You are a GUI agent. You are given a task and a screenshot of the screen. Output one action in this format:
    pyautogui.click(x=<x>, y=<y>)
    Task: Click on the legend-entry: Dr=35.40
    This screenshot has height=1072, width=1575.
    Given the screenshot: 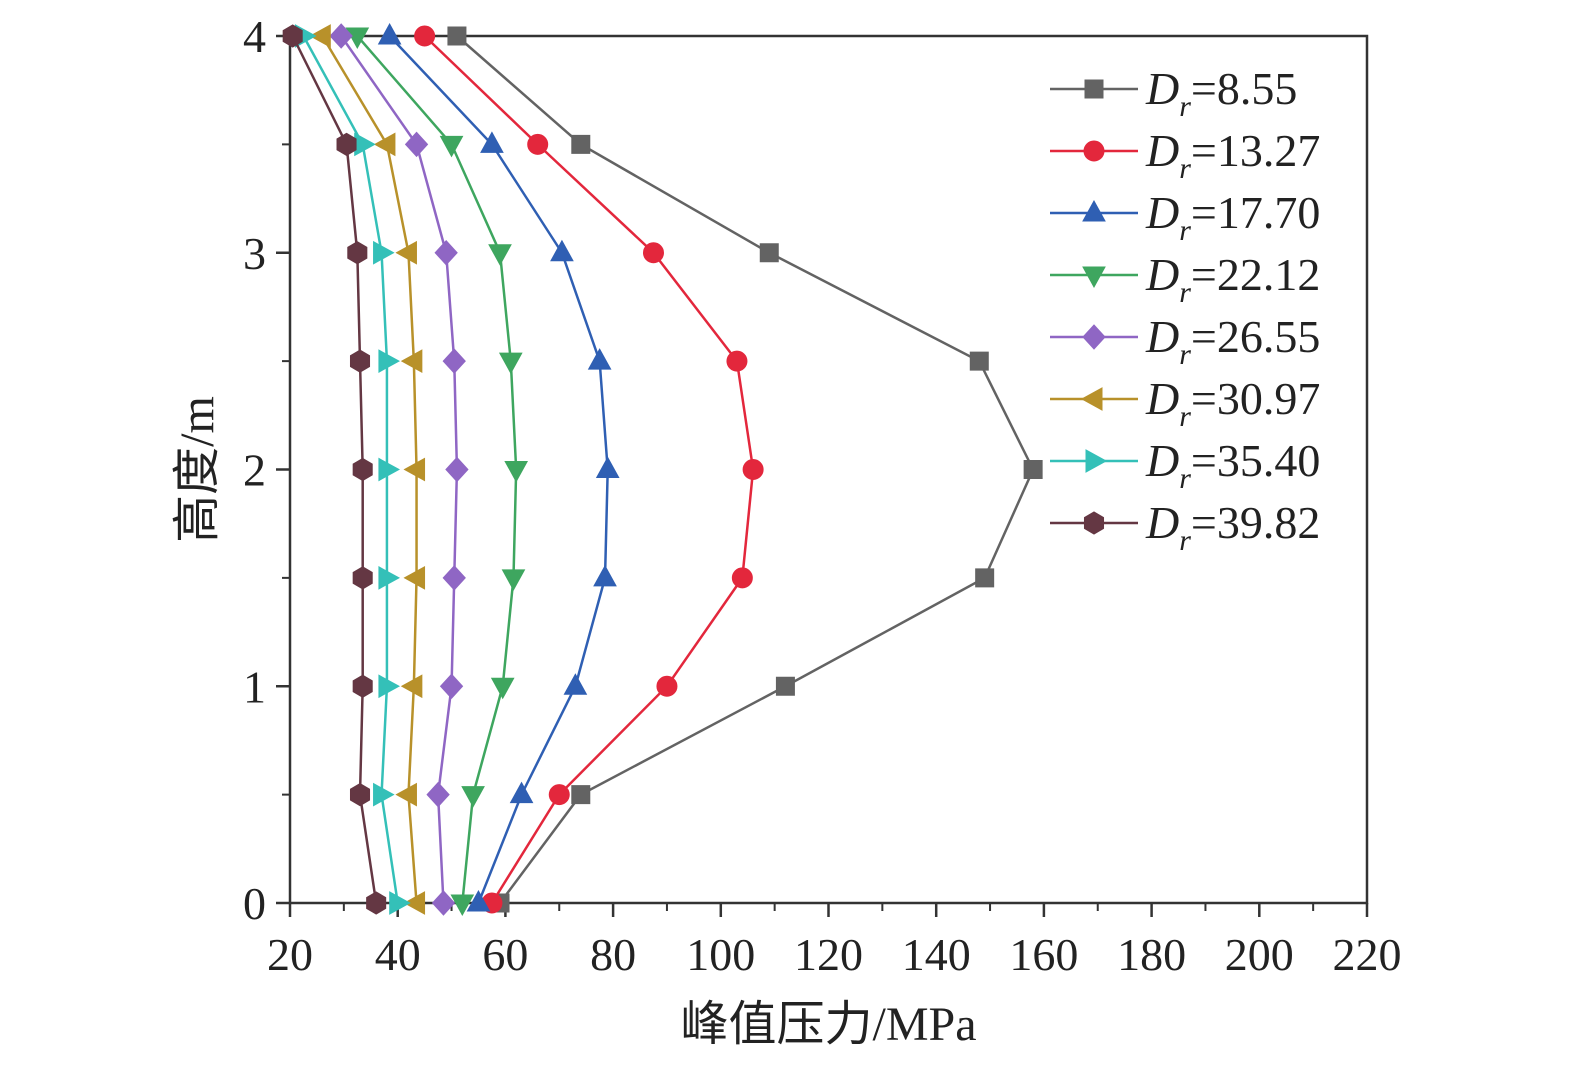 What is the action you would take?
    pyautogui.click(x=1185, y=465)
    